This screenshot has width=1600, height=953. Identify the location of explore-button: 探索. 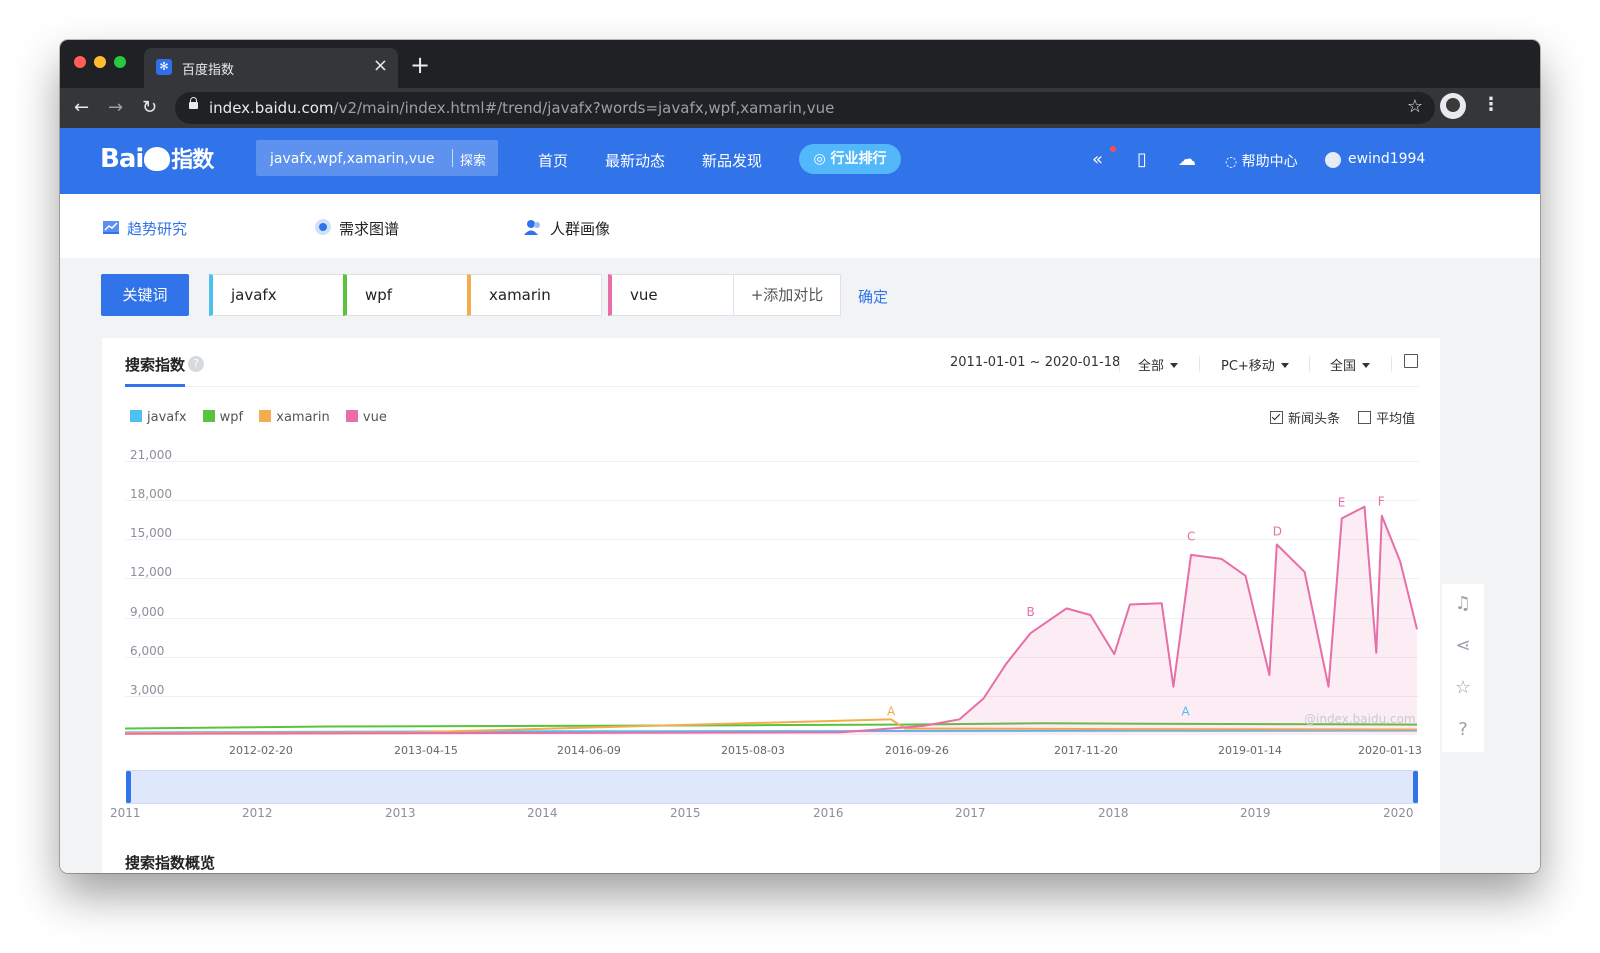
(473, 161).